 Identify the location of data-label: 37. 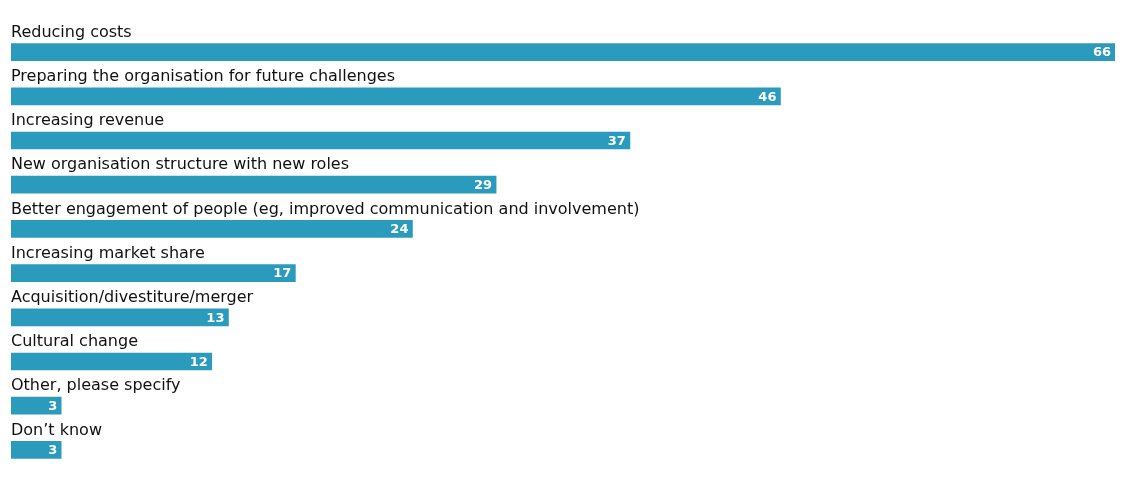
(616, 140).